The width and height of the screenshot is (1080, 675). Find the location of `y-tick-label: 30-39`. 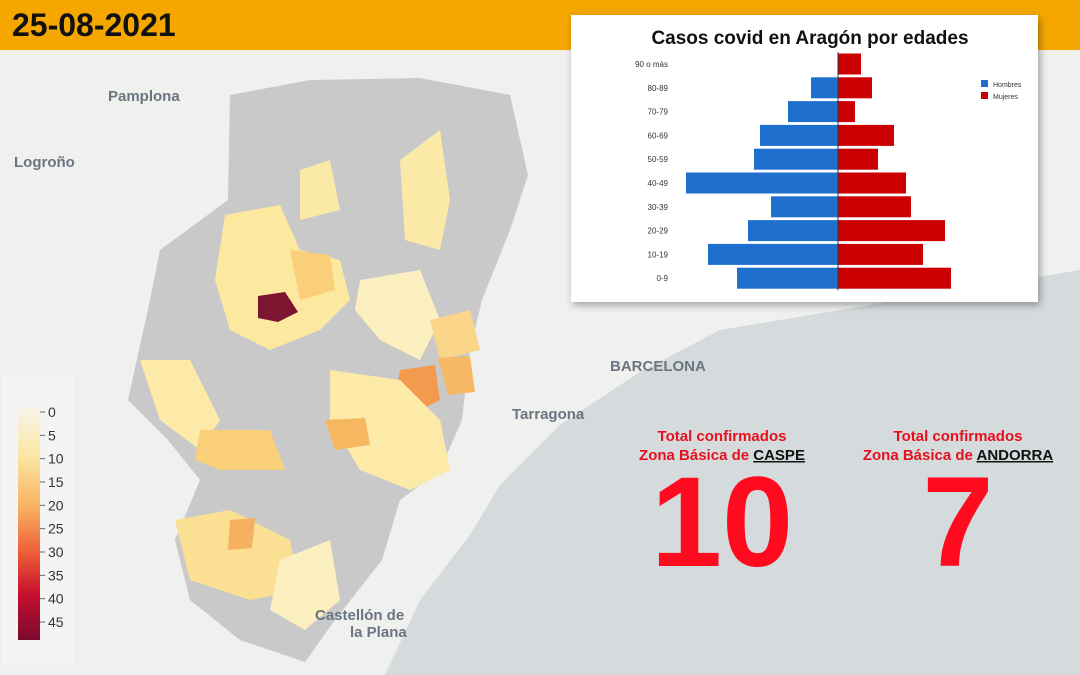

y-tick-label: 30-39 is located at coordinates (658, 207).